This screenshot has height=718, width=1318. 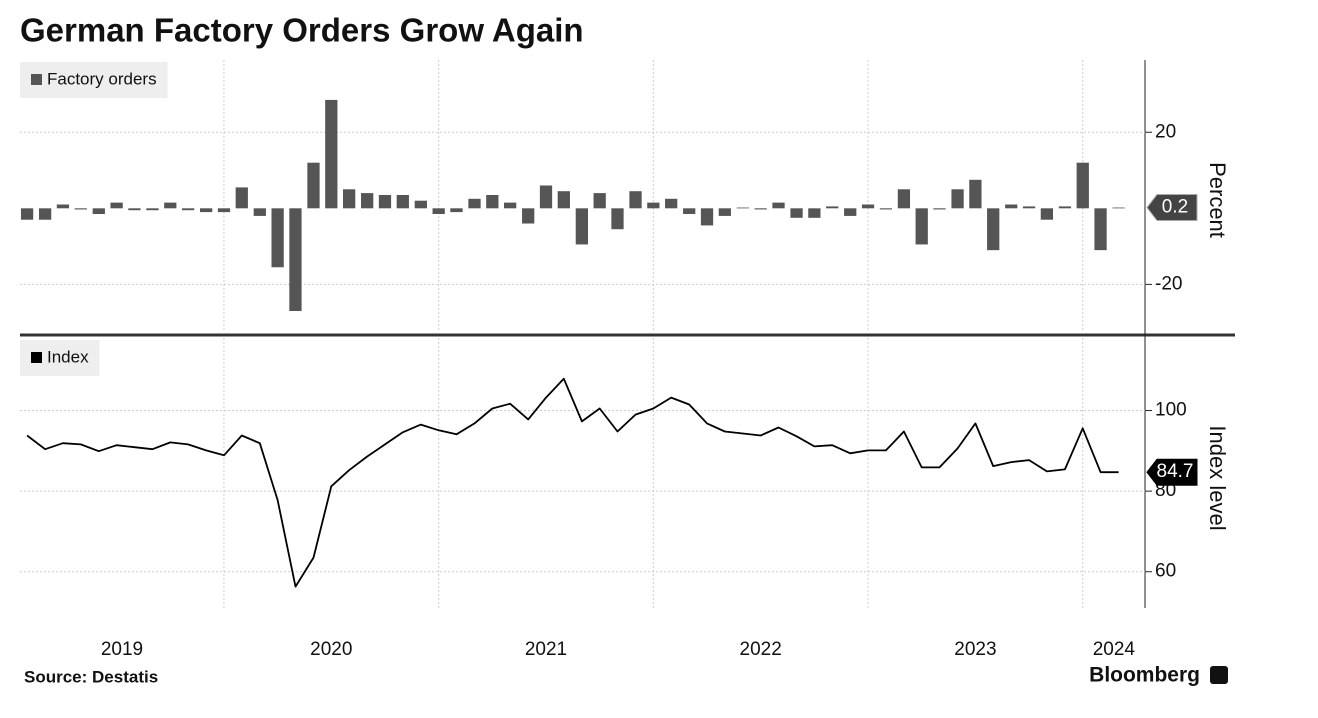 I want to click on legend-label: Index, so click(x=68, y=356).